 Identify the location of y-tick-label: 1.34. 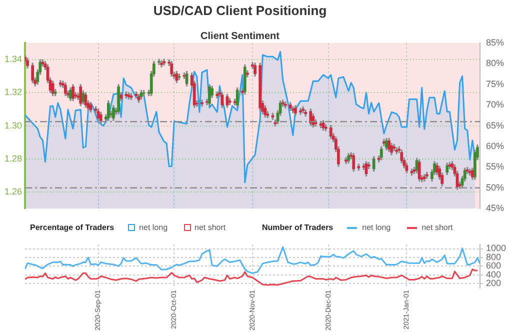
(13, 59).